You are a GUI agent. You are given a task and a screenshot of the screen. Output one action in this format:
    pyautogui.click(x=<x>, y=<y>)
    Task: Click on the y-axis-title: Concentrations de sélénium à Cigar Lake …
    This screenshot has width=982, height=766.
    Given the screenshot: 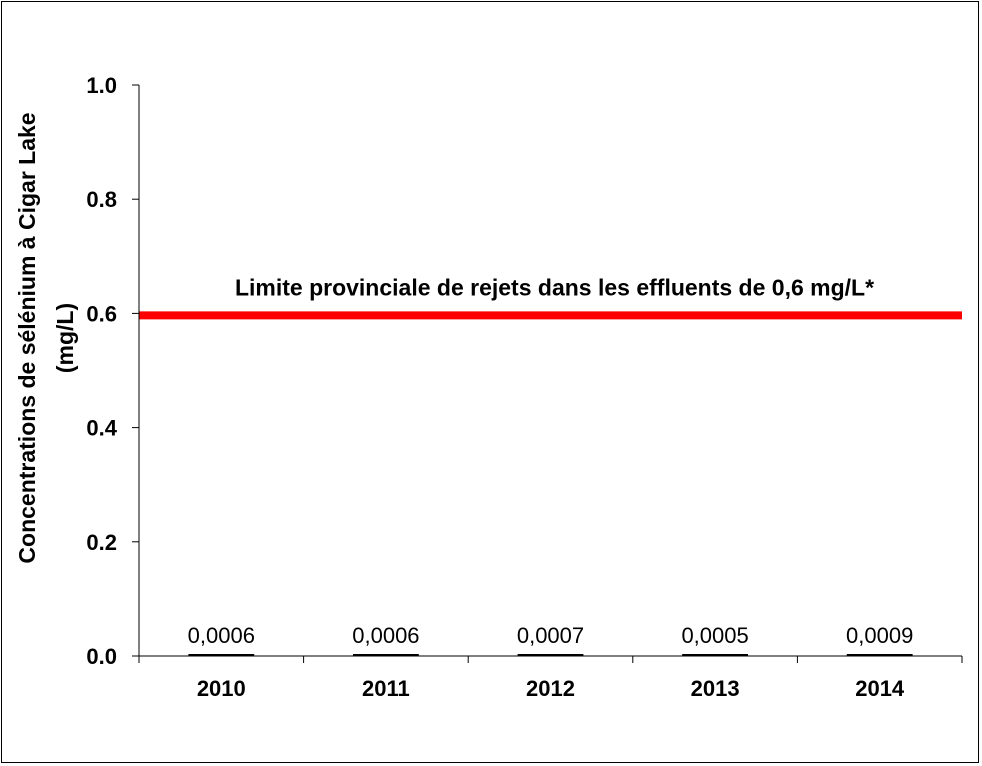 What is the action you would take?
    pyautogui.click(x=46, y=337)
    